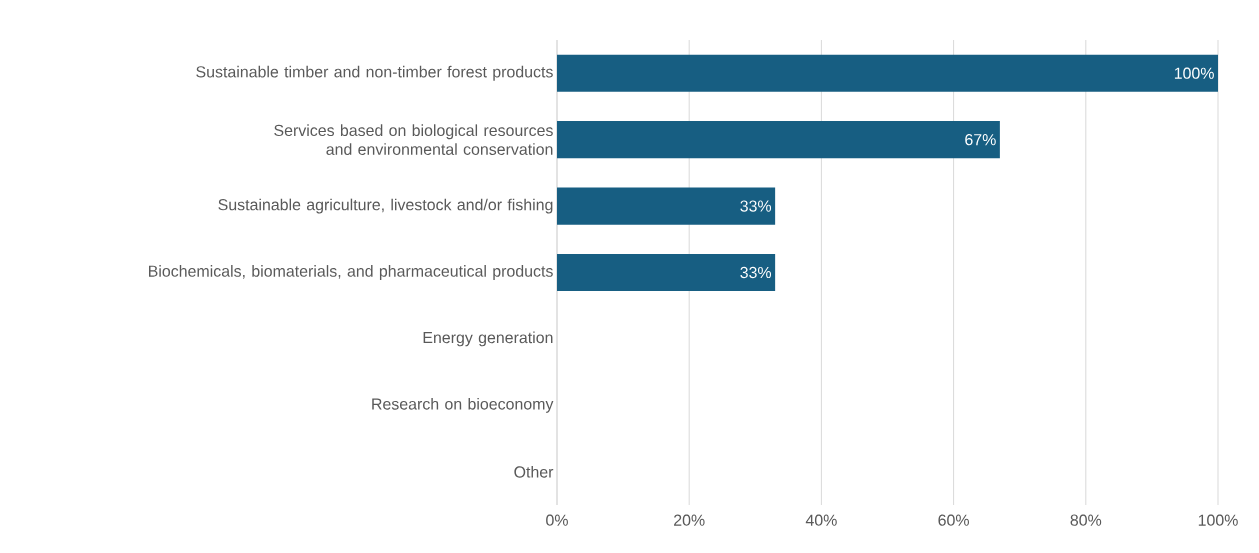 This screenshot has height=553, width=1259. What do you see at coordinates (557, 520) in the screenshot?
I see `x-tick-label: 0%` at bounding box center [557, 520].